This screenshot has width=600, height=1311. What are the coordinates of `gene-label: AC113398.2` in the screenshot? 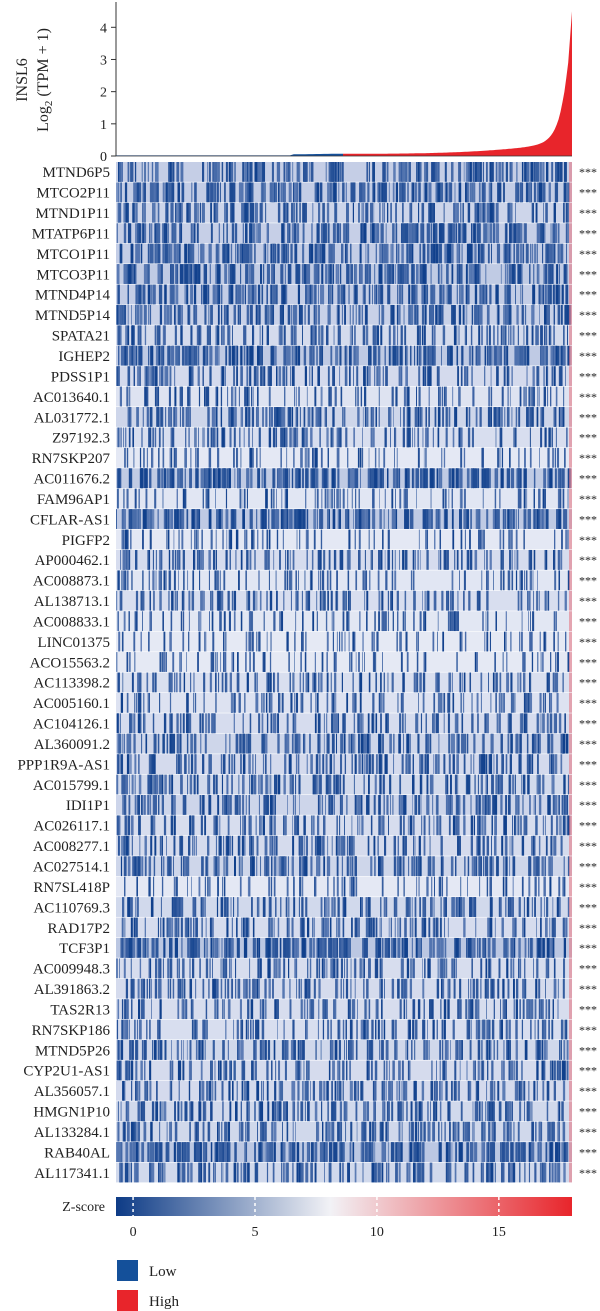 It's located at (71, 684).